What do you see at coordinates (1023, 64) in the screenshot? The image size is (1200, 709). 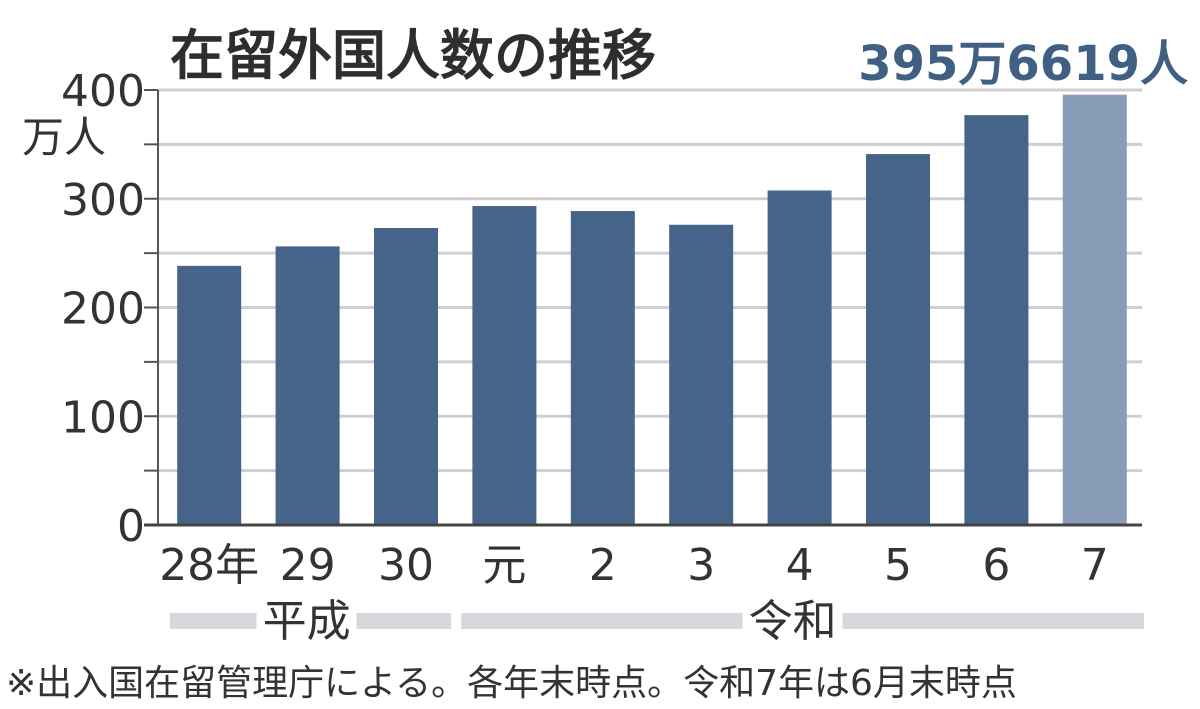 I see `callout-label: 395万6619人` at bounding box center [1023, 64].